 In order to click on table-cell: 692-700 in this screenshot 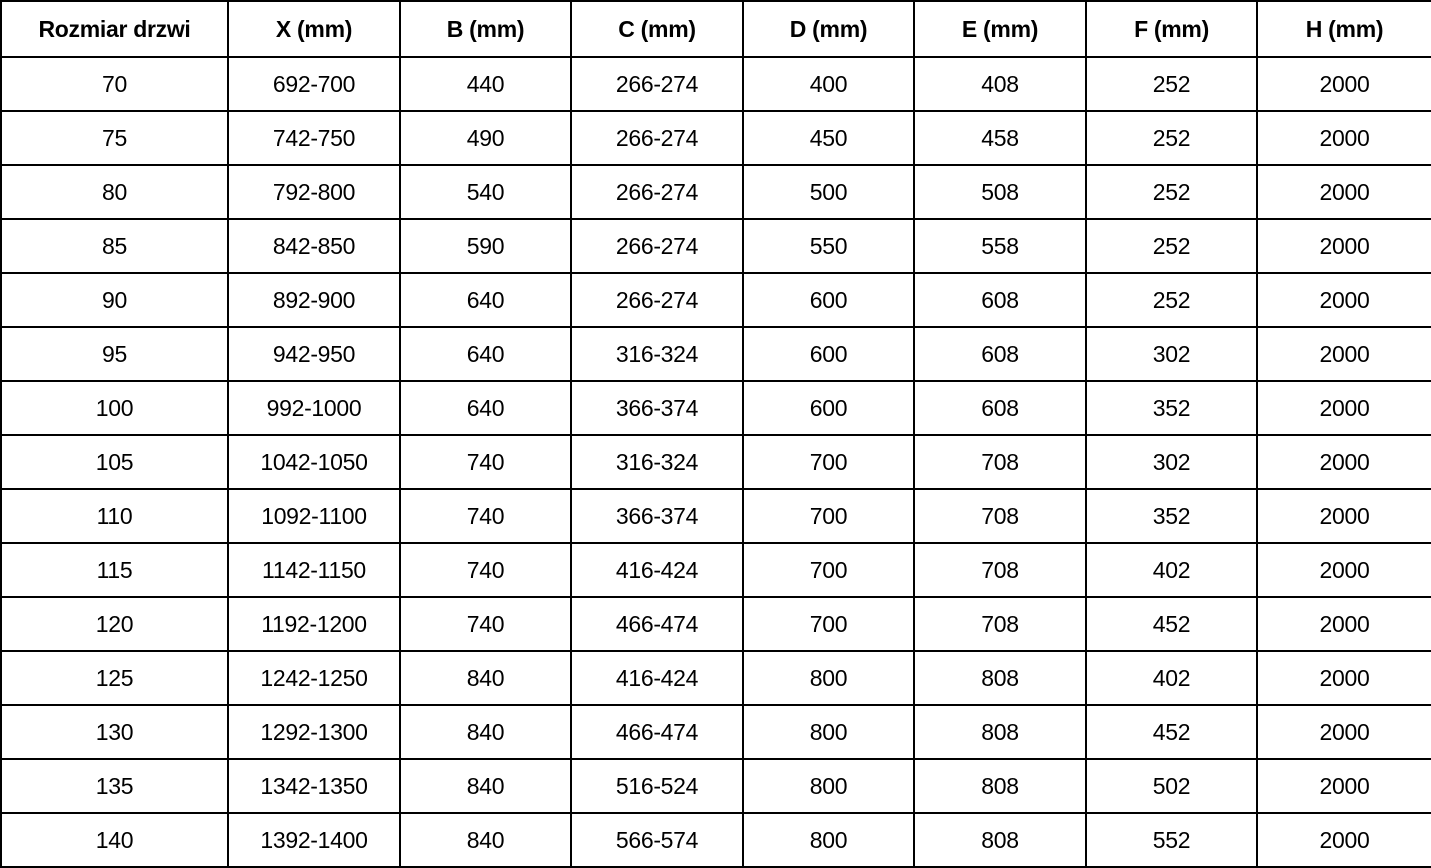, I will do `click(314, 84)`.